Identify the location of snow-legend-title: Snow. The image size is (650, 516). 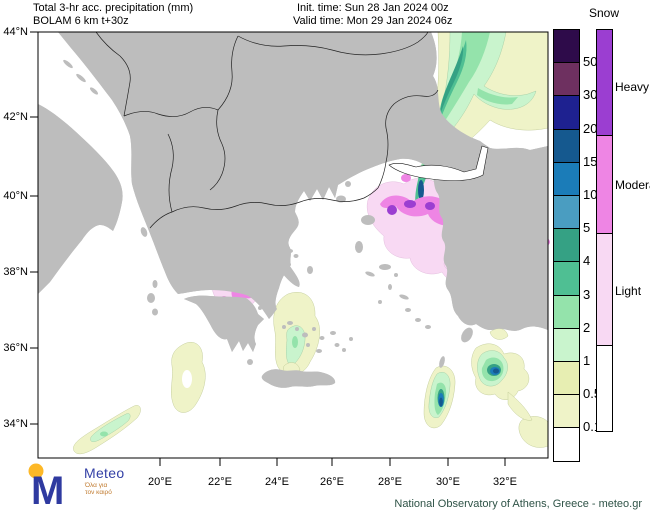
(604, 13).